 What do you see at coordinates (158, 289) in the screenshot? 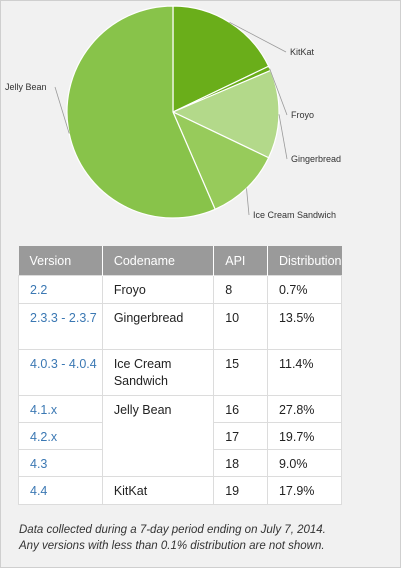
I see `codename-cell: Froyo` at bounding box center [158, 289].